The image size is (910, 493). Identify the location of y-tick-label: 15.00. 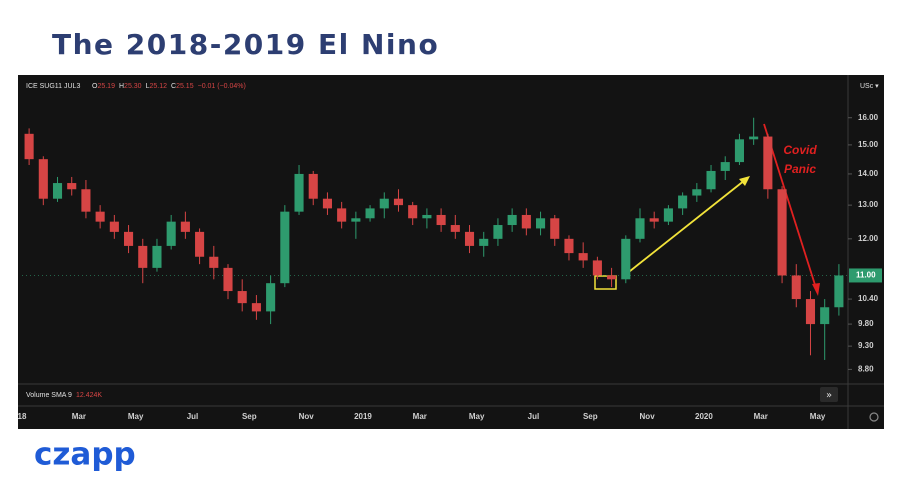
(868, 144).